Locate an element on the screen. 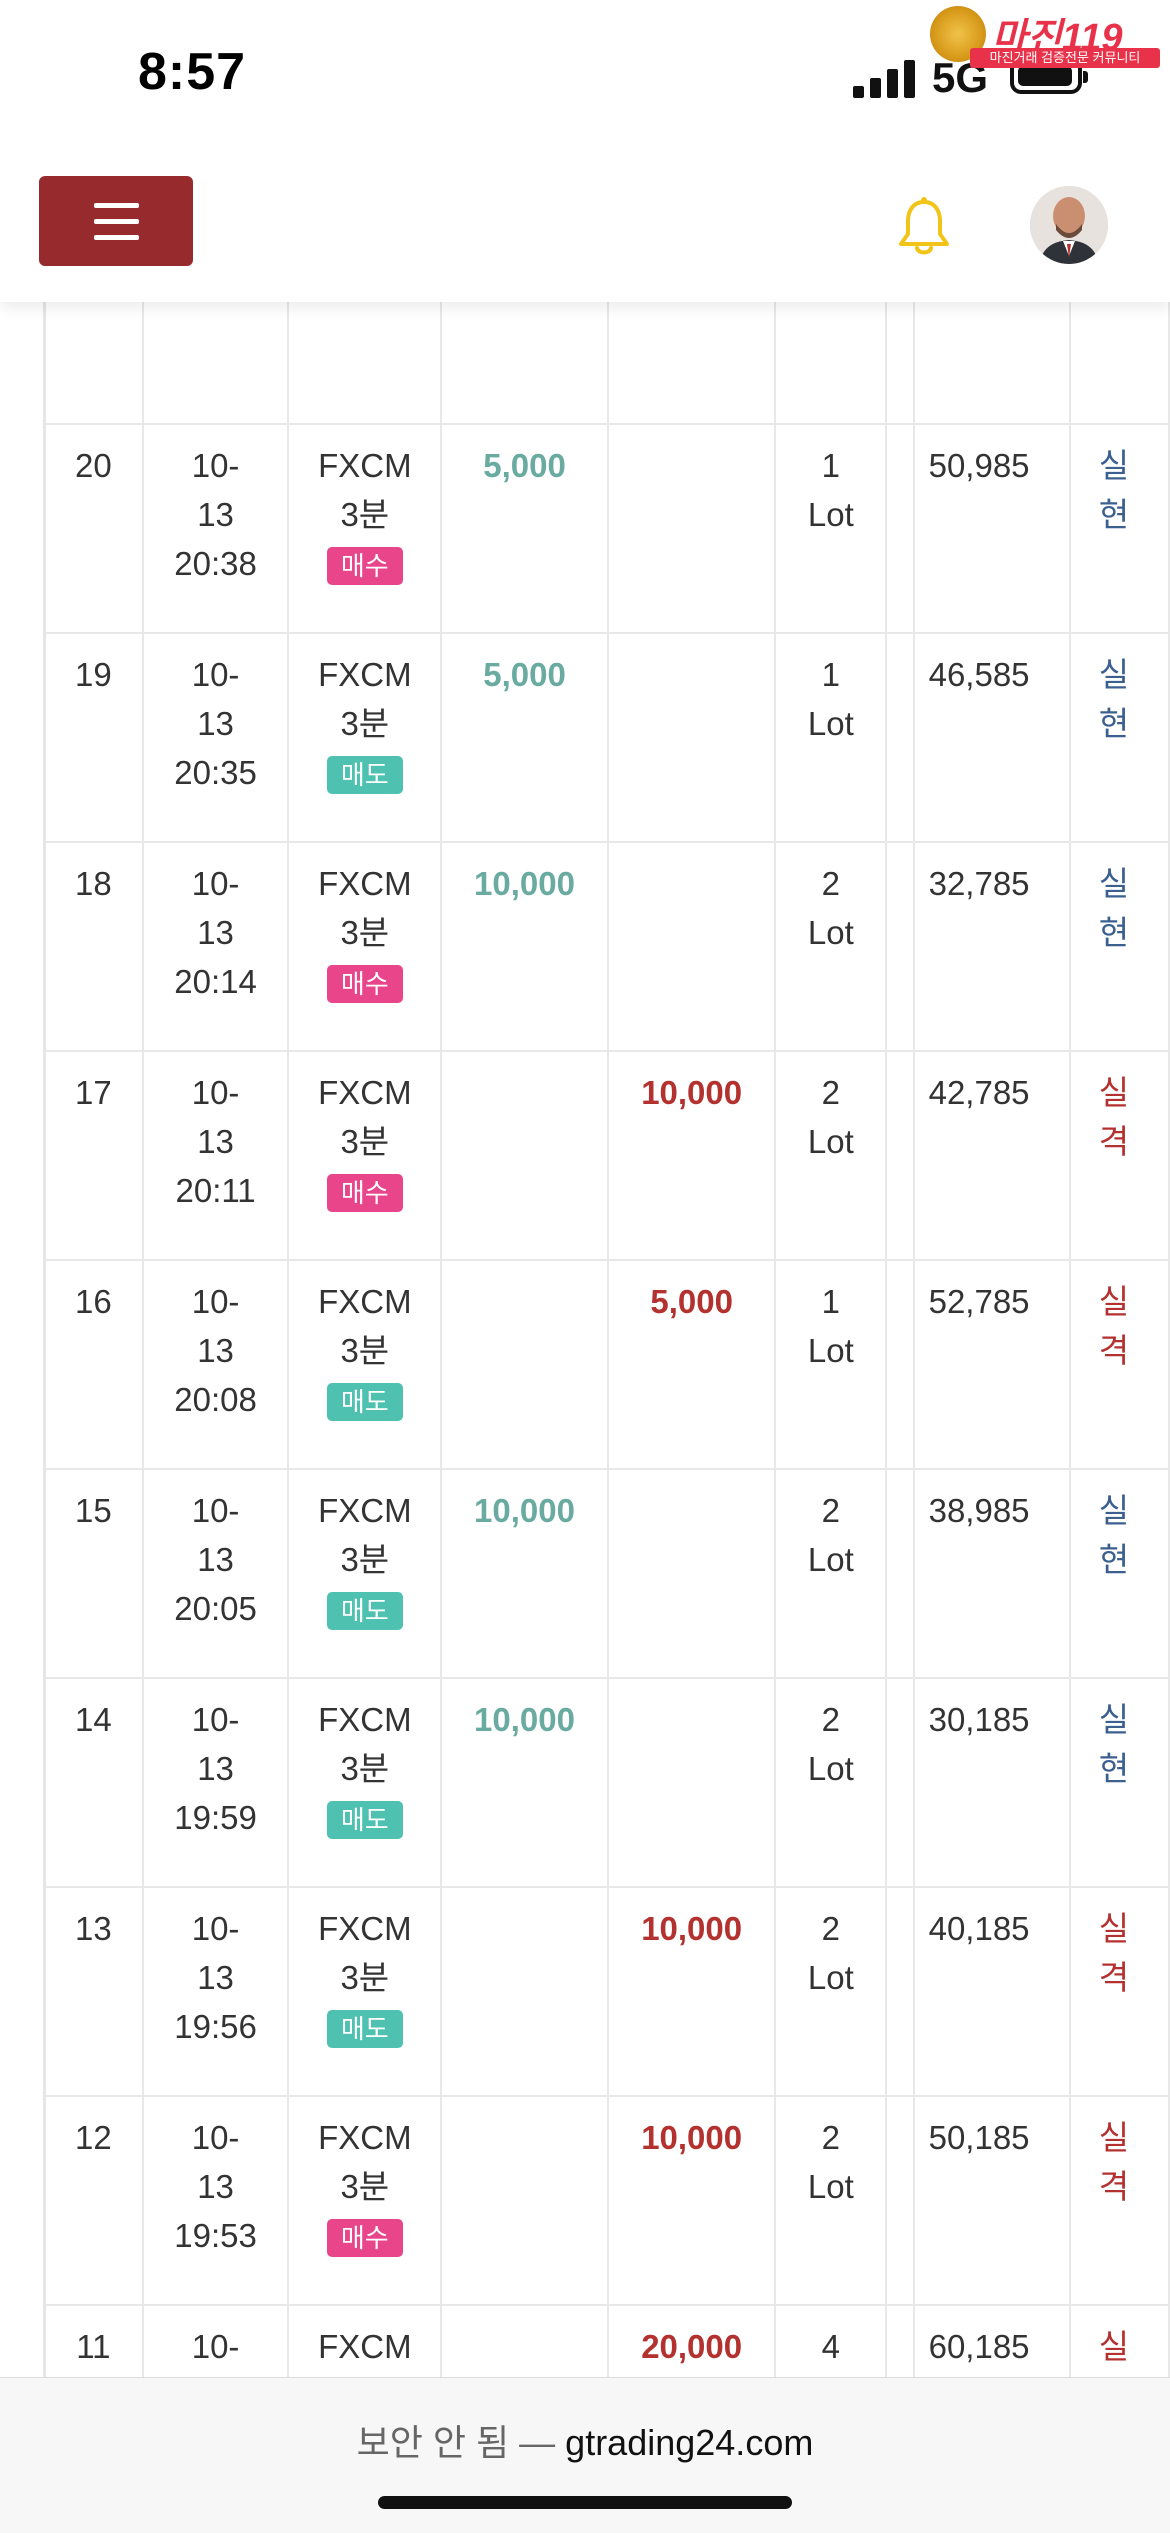 The height and width of the screenshot is (2533, 1170). cell-loss: 20,000 is located at coordinates (691, 2340).